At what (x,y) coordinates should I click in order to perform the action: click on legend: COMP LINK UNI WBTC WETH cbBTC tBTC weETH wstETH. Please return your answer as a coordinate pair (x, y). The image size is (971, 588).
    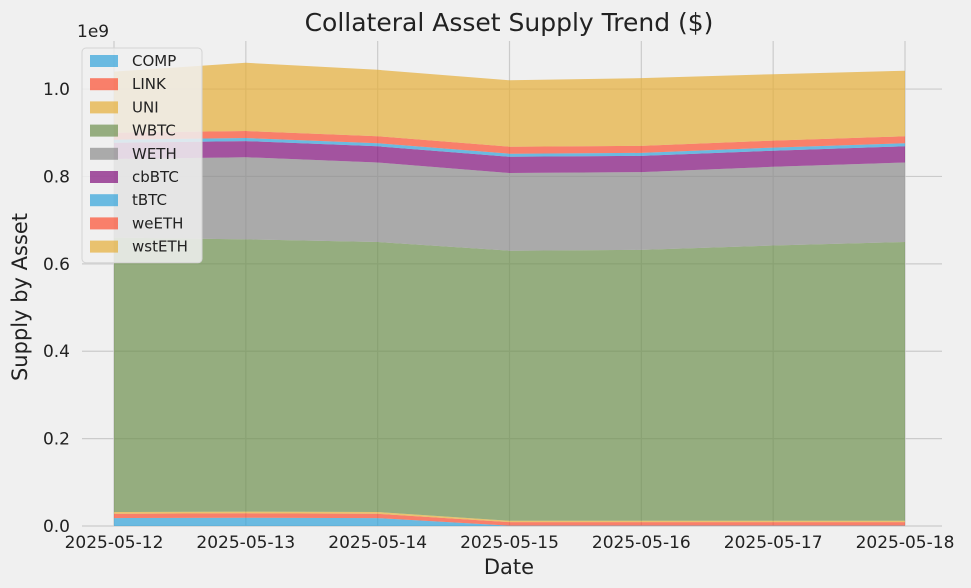
    Looking at the image, I should click on (142, 155).